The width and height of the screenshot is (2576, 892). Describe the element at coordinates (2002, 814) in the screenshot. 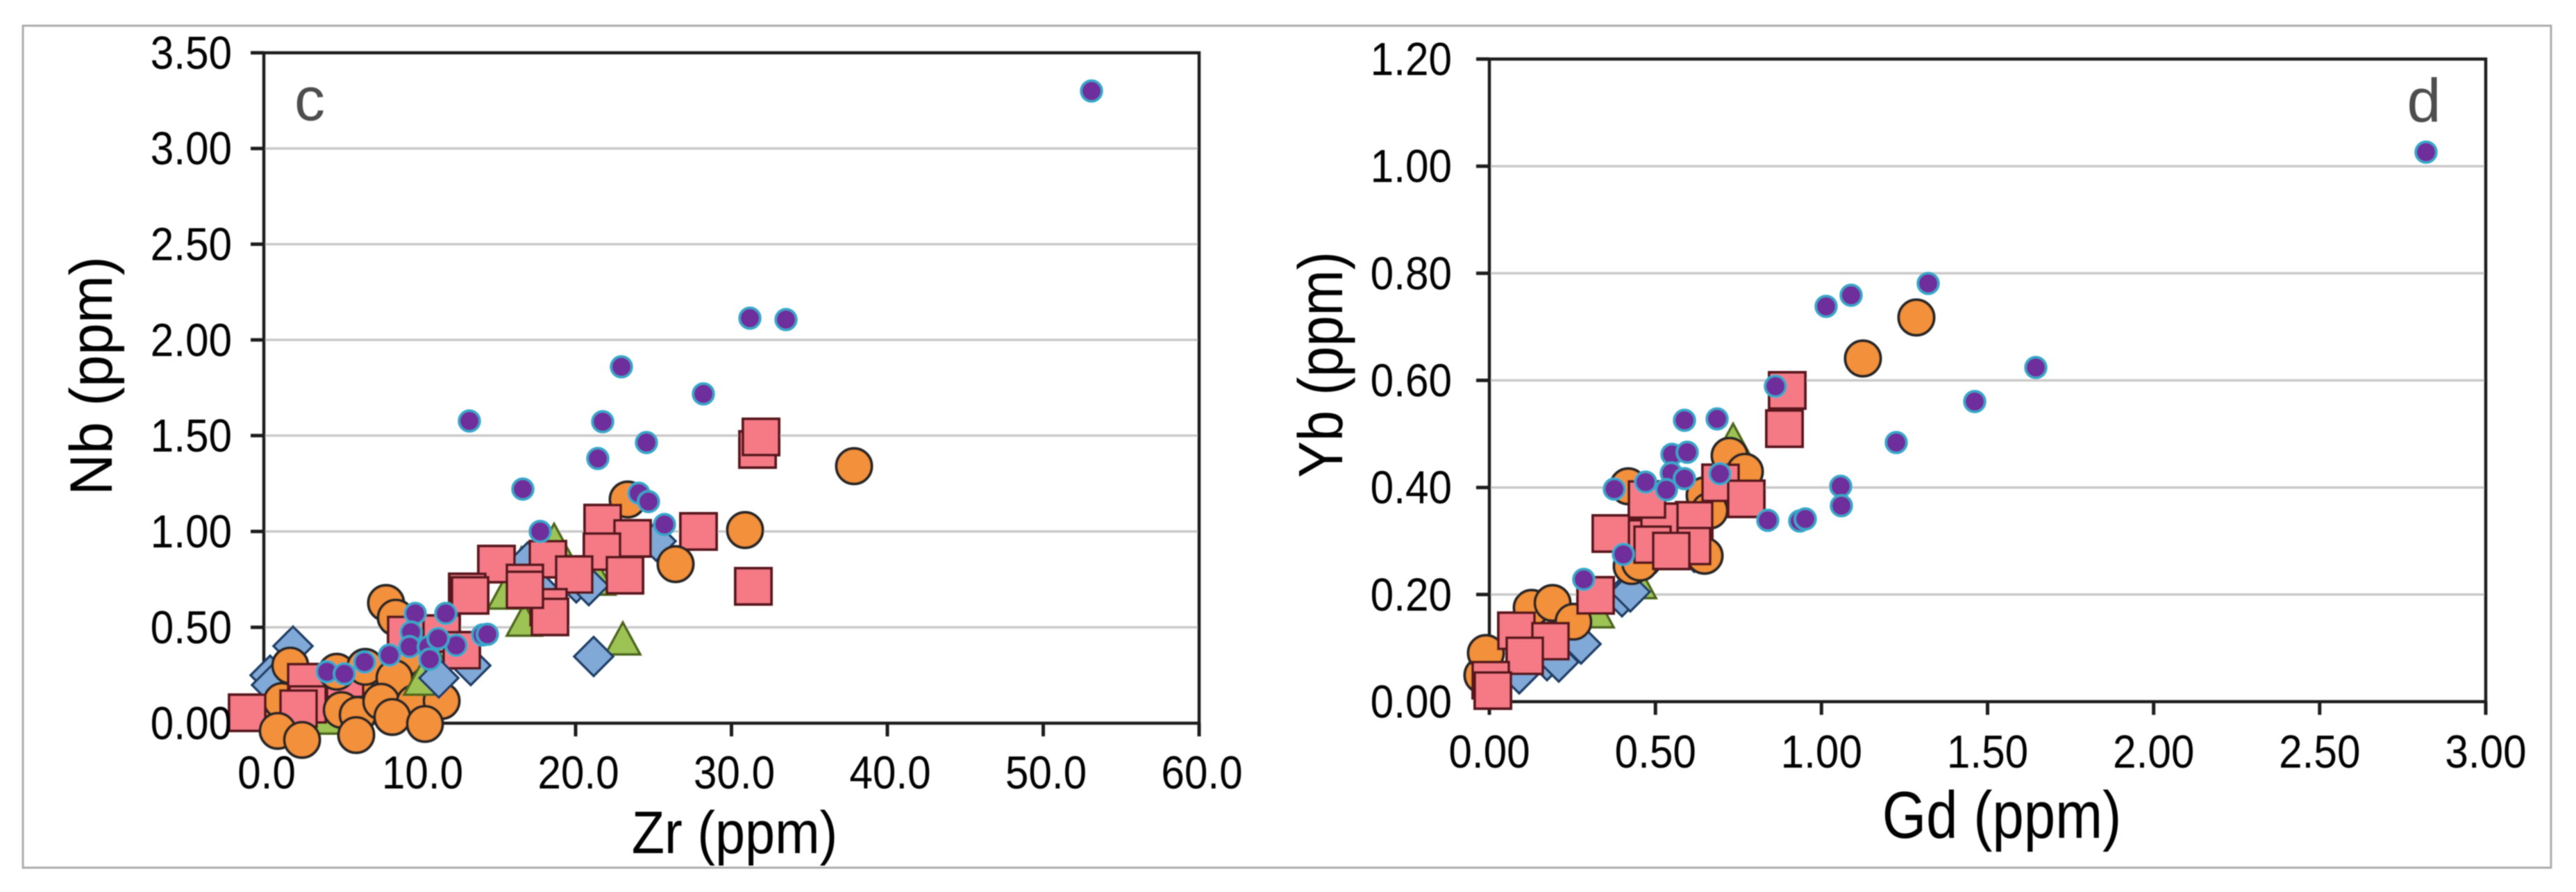

I see `svg-text: Gd (ppm)` at that location.